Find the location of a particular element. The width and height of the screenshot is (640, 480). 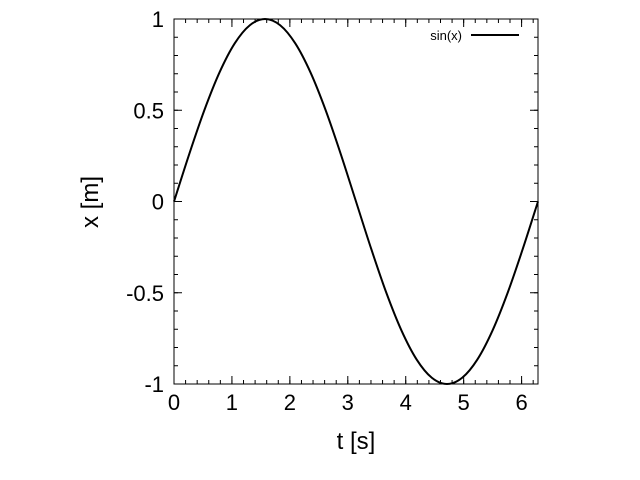

x-tick-label: 6 is located at coordinates (521, 402).